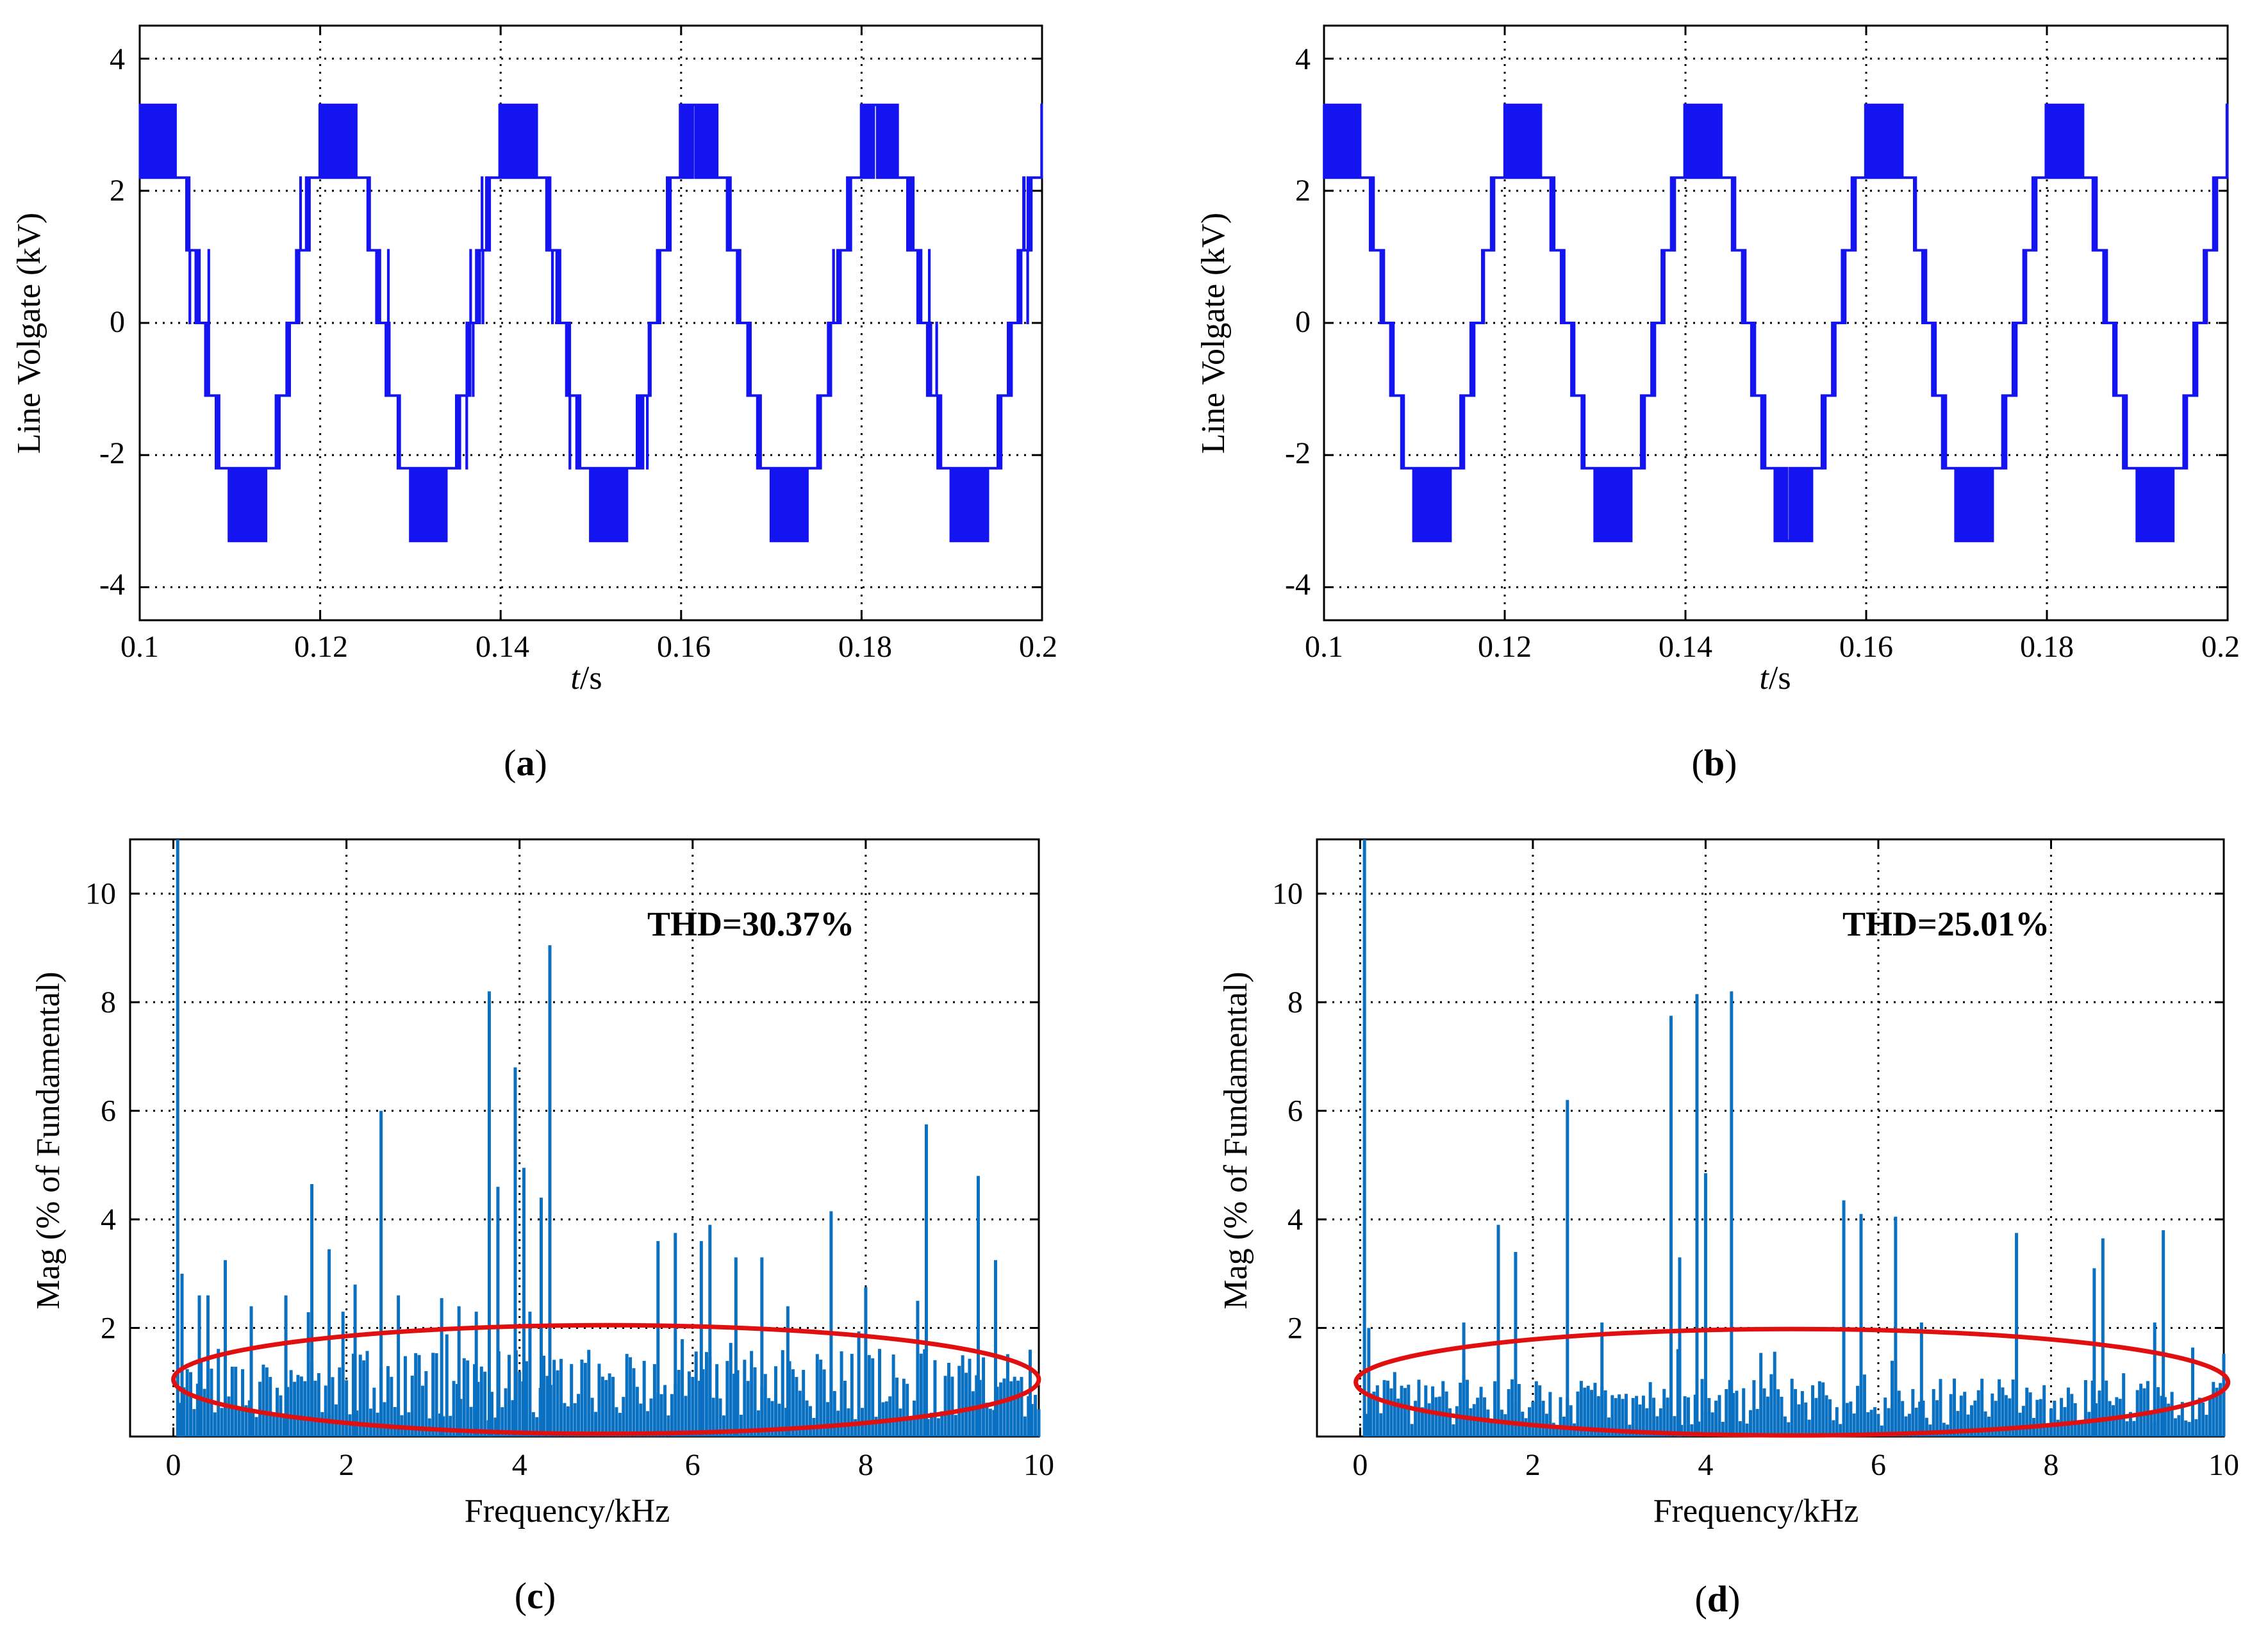  Describe the element at coordinates (108, 1329) in the screenshot. I see `ytick-label: 2` at that location.